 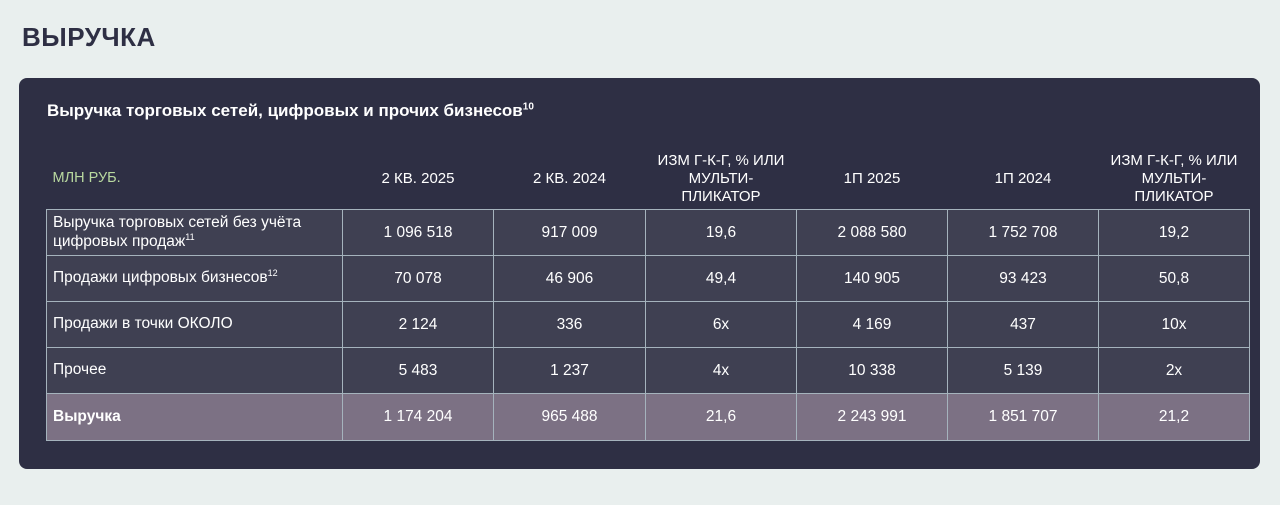 I want to click on column-header-q2-2025: 2 КВ. 2025, so click(x=418, y=178).